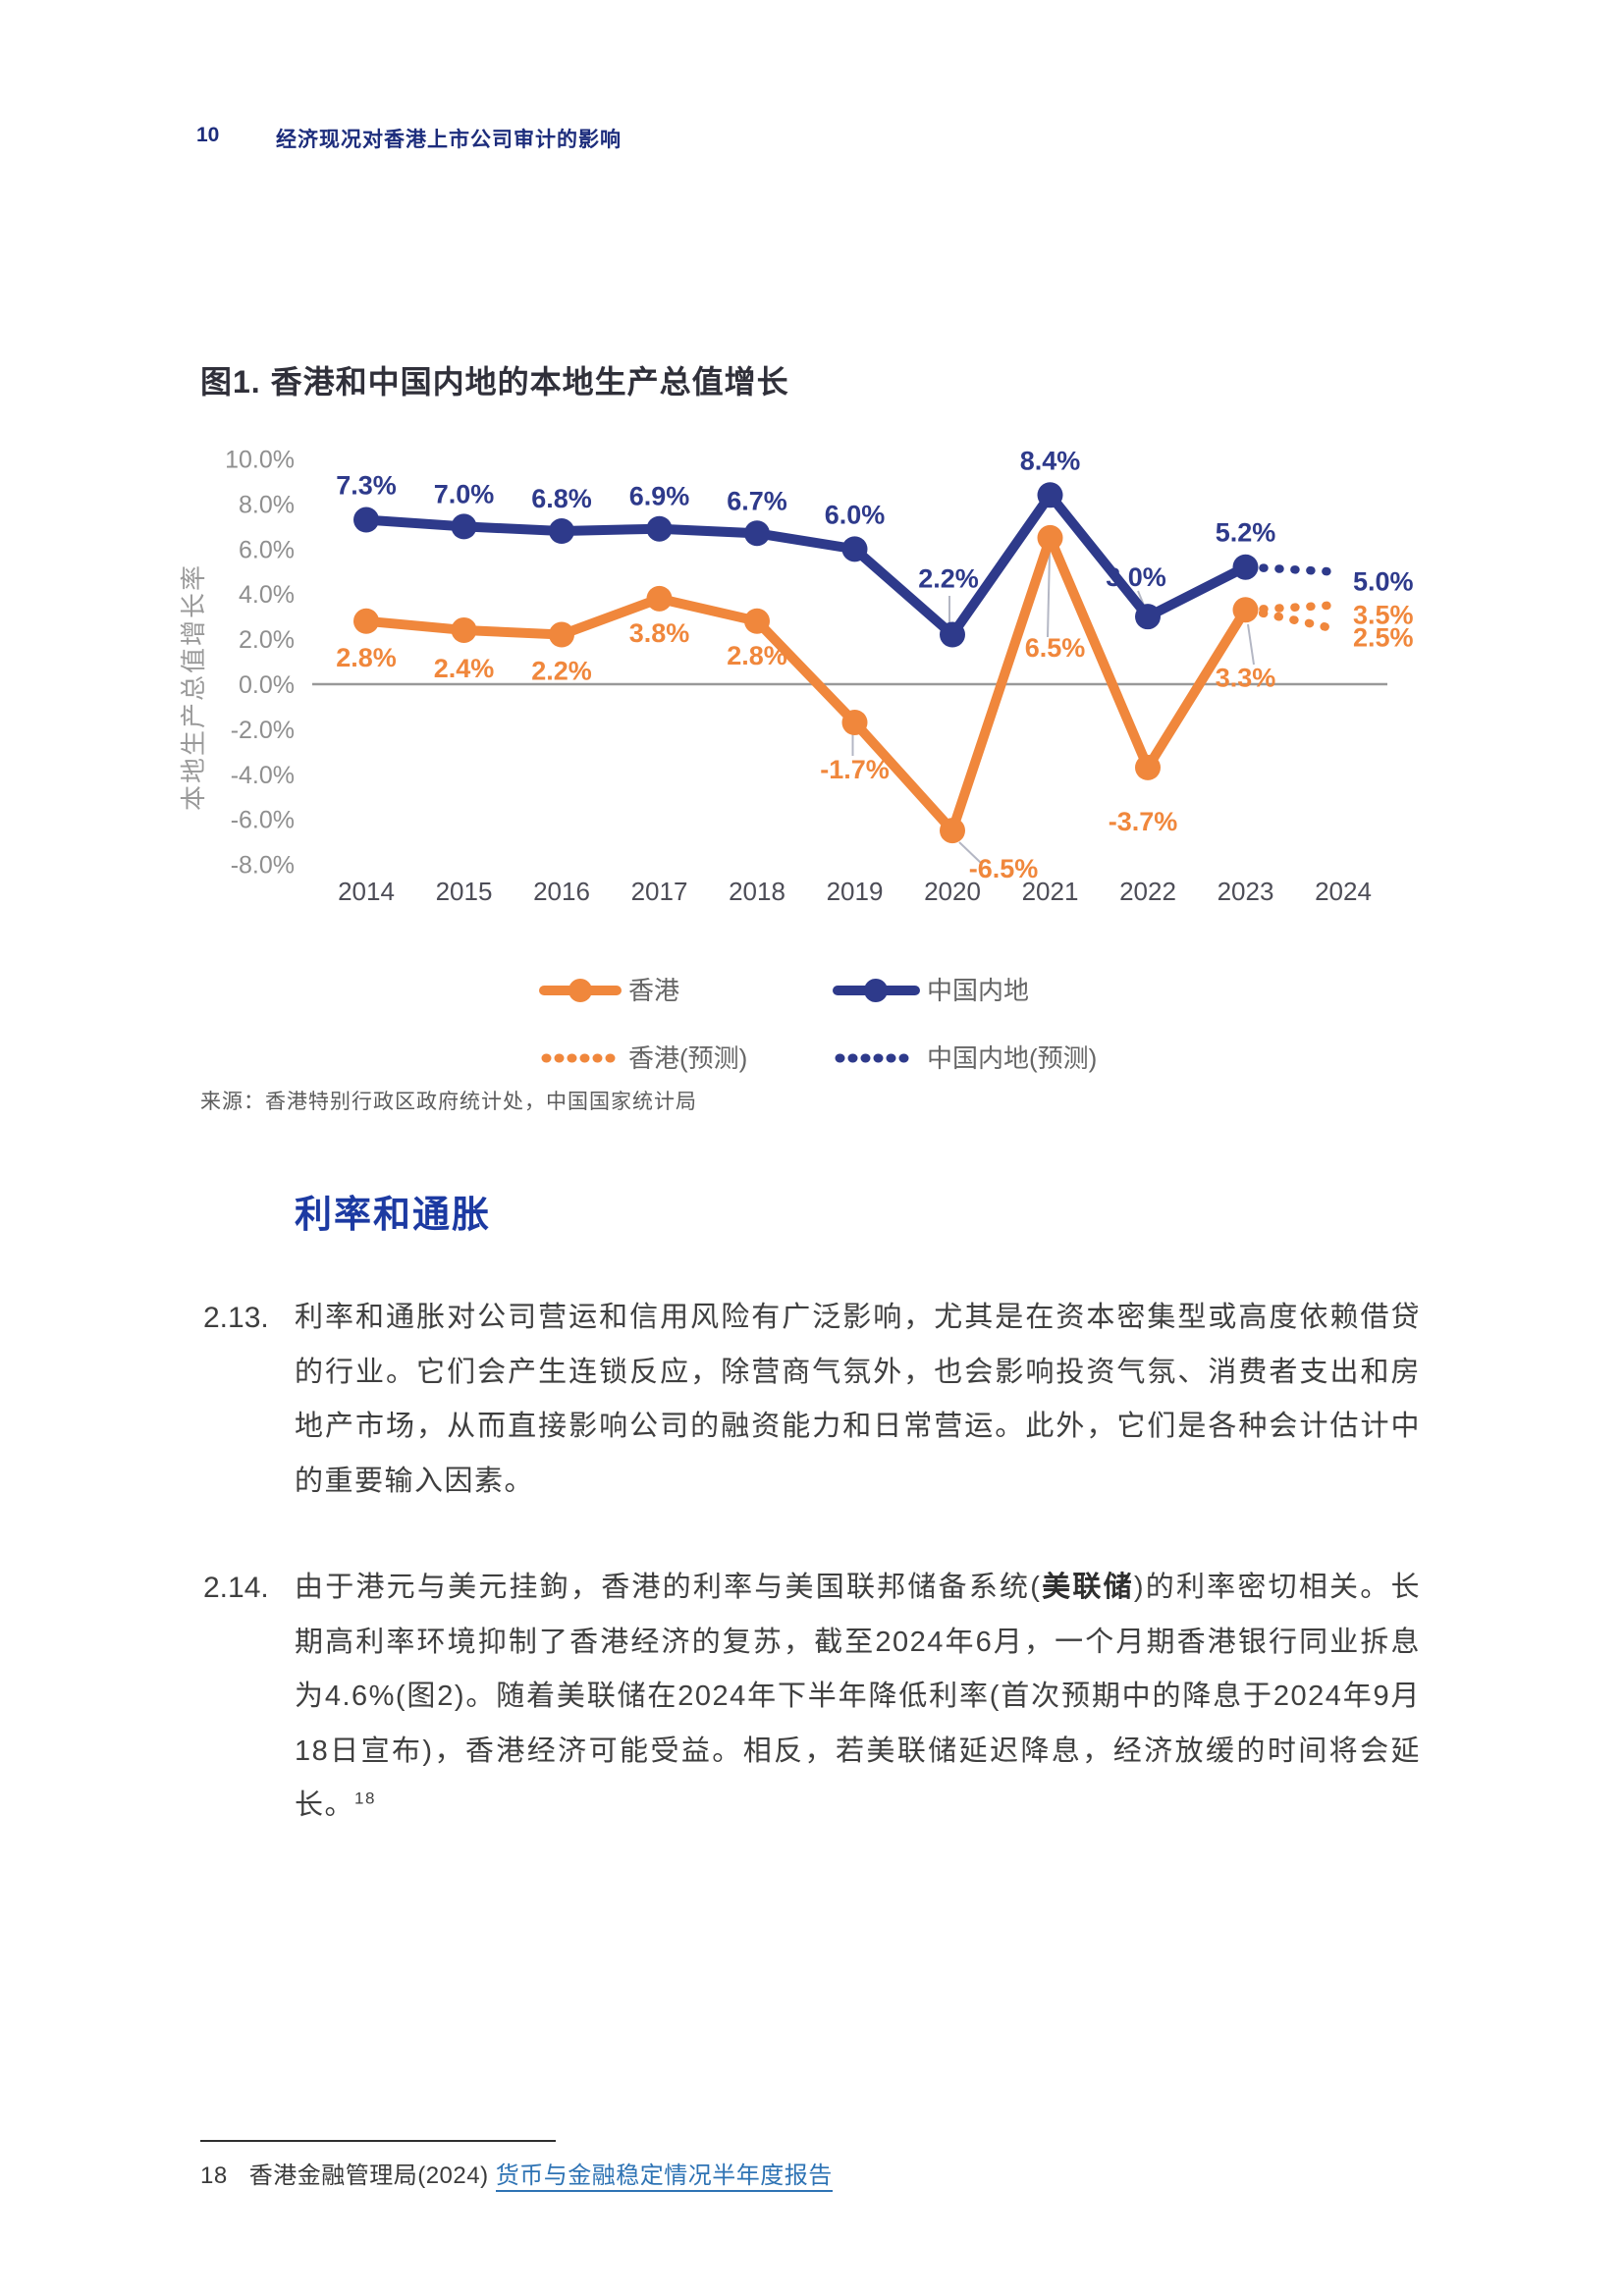  I want to click on x-tick-label: 2023, so click(1246, 891).